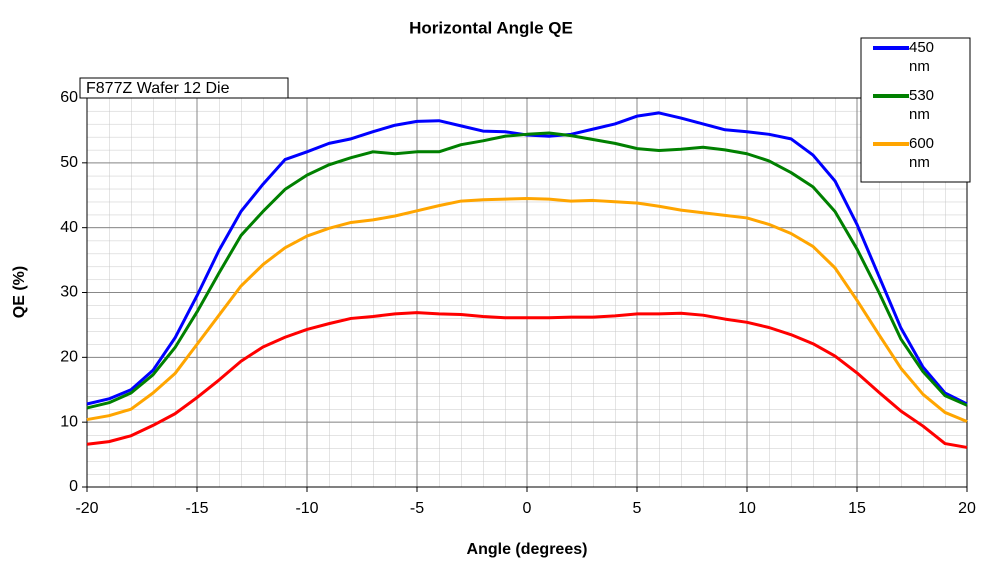 The width and height of the screenshot is (982, 564). I want to click on y-tick-label: 30, so click(69, 292).